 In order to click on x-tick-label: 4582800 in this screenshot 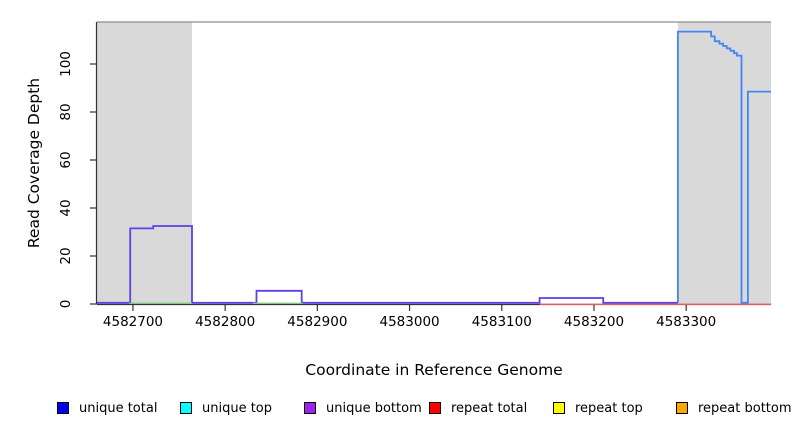, I will do `click(225, 322)`.